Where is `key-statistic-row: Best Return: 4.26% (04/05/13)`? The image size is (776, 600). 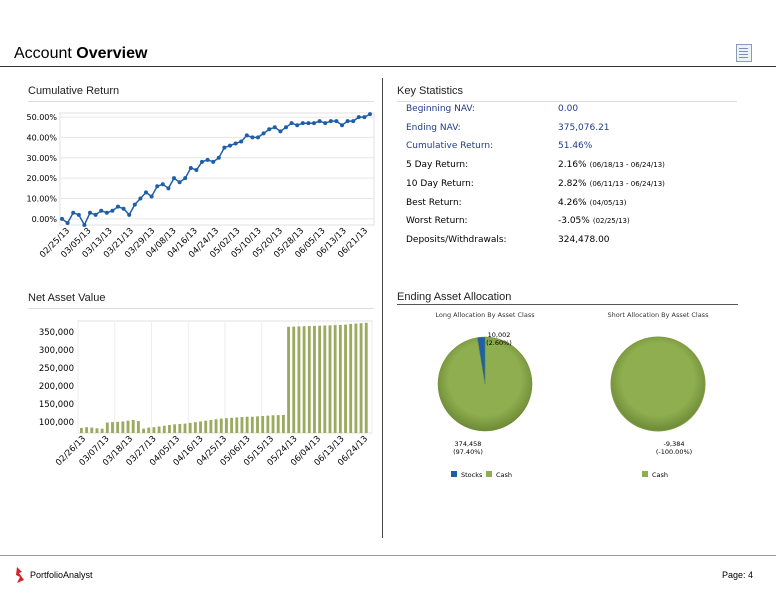
key-statistic-row: Best Return: 4.26% (04/05/13) is located at coordinates (571, 205).